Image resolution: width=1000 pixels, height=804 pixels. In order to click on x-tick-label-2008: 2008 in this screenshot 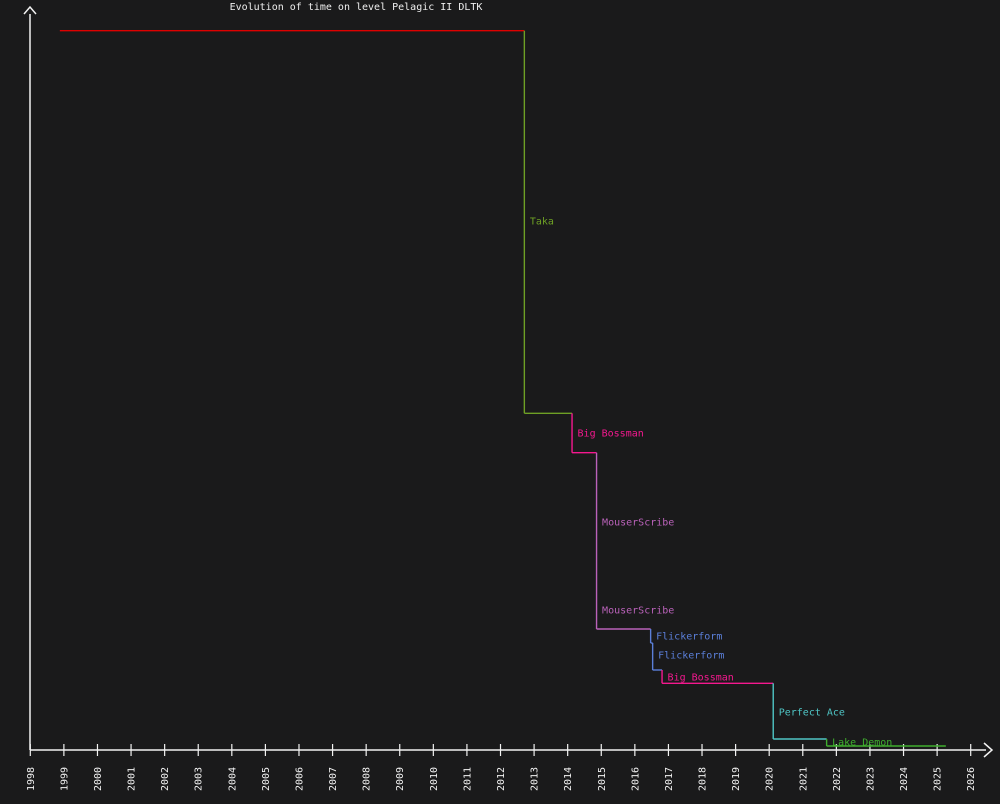, I will do `click(367, 779)`.